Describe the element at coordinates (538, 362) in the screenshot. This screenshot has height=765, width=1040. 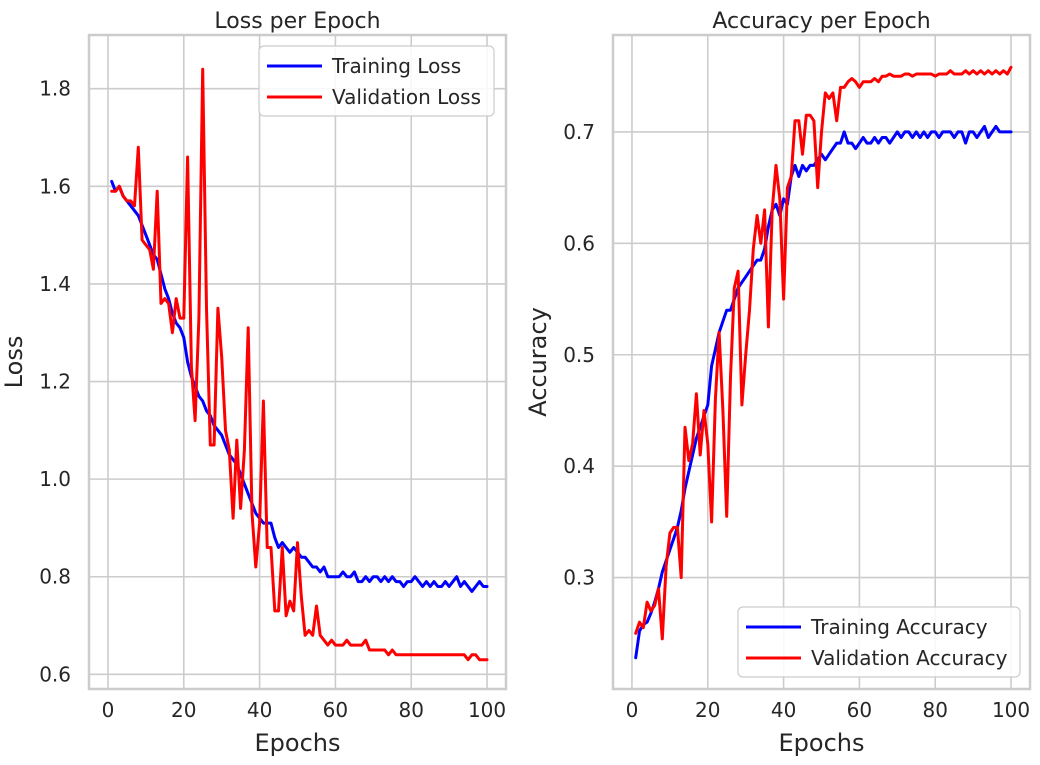
I see `accuracy-y-axis-label: Accuracy` at that location.